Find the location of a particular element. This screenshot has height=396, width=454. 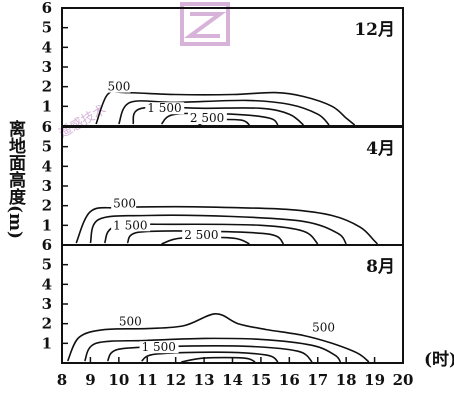

x-tick-label: 8 is located at coordinates (62, 380).